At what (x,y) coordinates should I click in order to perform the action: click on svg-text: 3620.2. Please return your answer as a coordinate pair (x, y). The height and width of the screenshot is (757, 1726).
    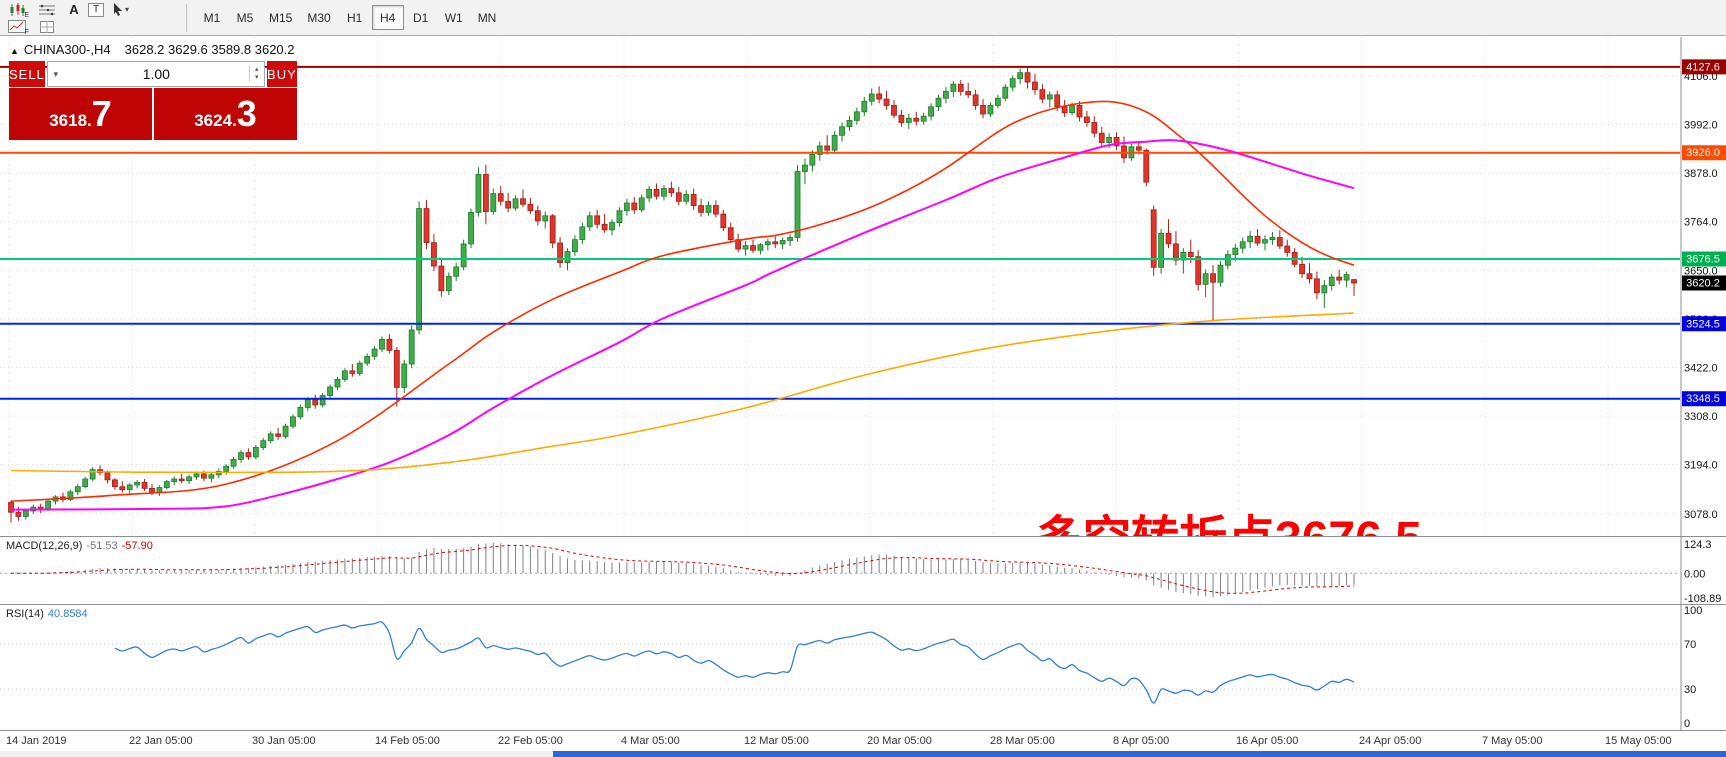
    Looking at the image, I should click on (1703, 283).